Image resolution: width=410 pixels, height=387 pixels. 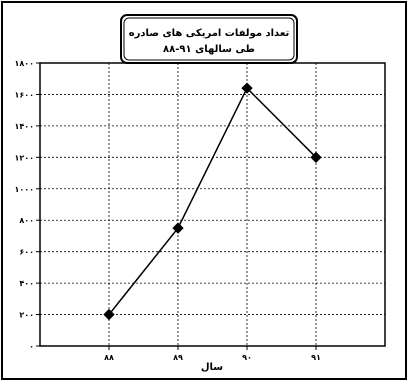 What do you see at coordinates (209, 33) in the screenshot?
I see `chart-title-line1: تعداد مولفات امریکی های صادره` at bounding box center [209, 33].